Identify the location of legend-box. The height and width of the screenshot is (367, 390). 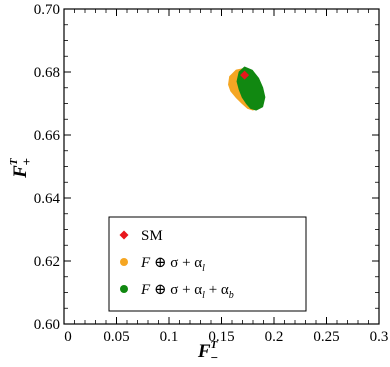
(207, 264).